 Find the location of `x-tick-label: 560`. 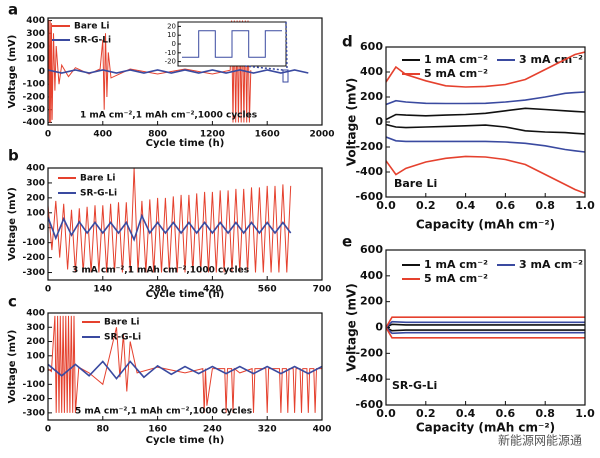

x-tick-label: 560 is located at coordinates (267, 290).